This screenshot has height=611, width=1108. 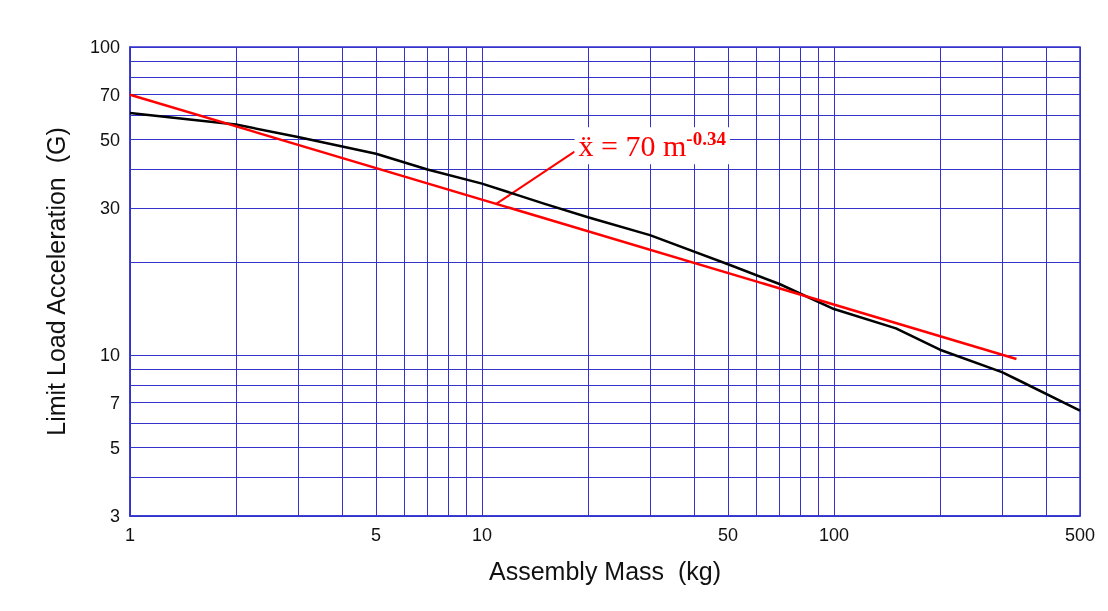 I want to click on x-tick-label: 10, so click(x=481, y=535).